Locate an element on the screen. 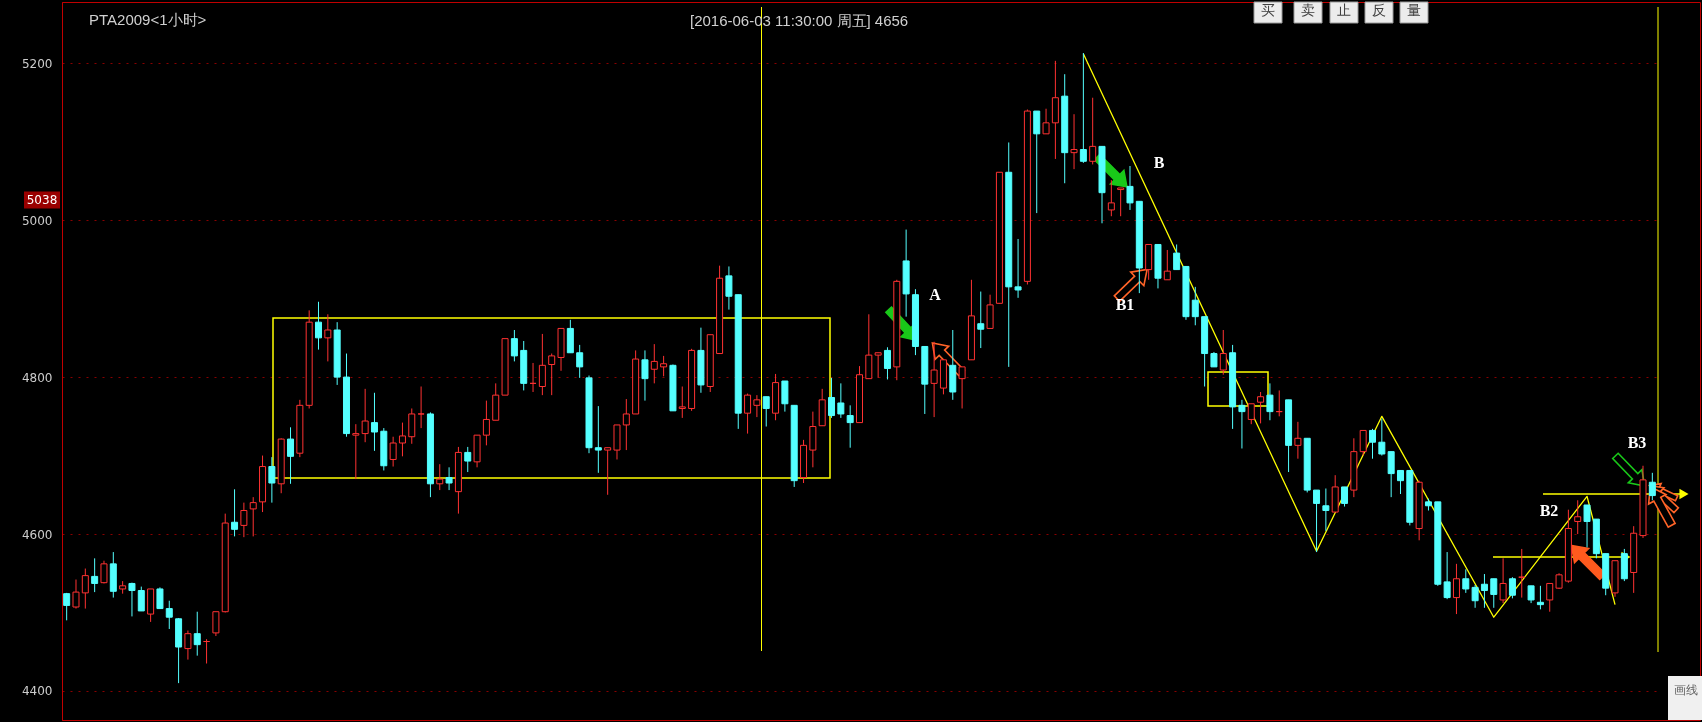 The image size is (1702, 722). text: PTA2009<1小时> is located at coordinates (148, 19).